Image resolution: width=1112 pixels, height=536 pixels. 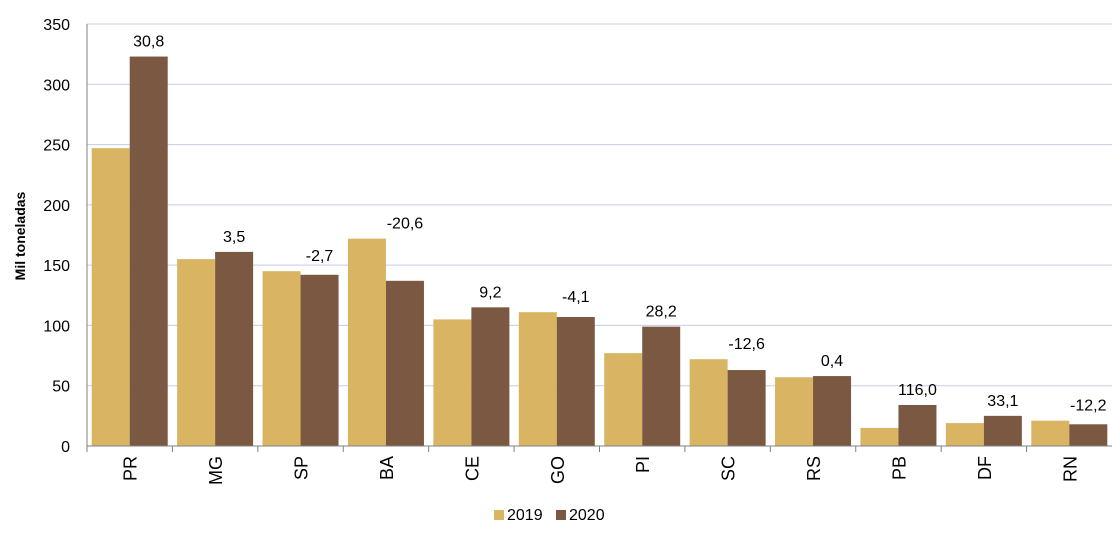 I want to click on bar-2020-BA, so click(x=404, y=363).